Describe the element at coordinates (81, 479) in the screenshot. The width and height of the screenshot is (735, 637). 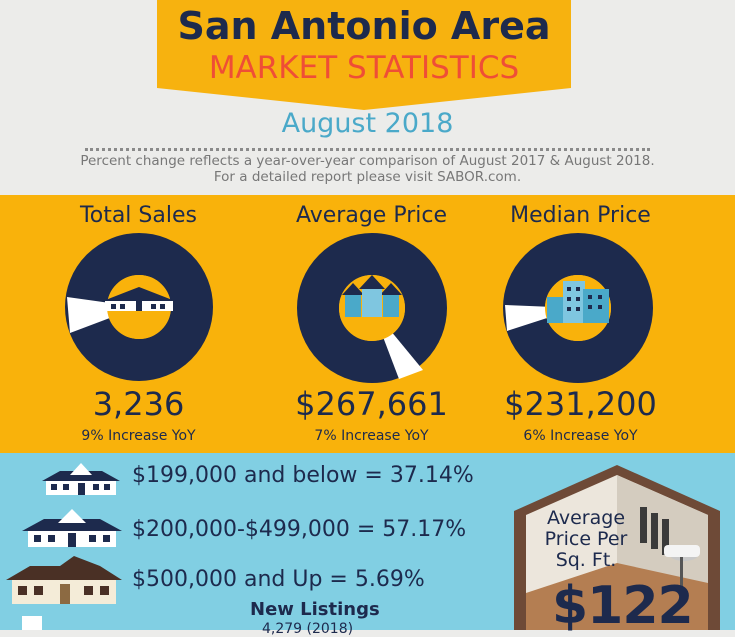
I see `small-house-icon` at that location.